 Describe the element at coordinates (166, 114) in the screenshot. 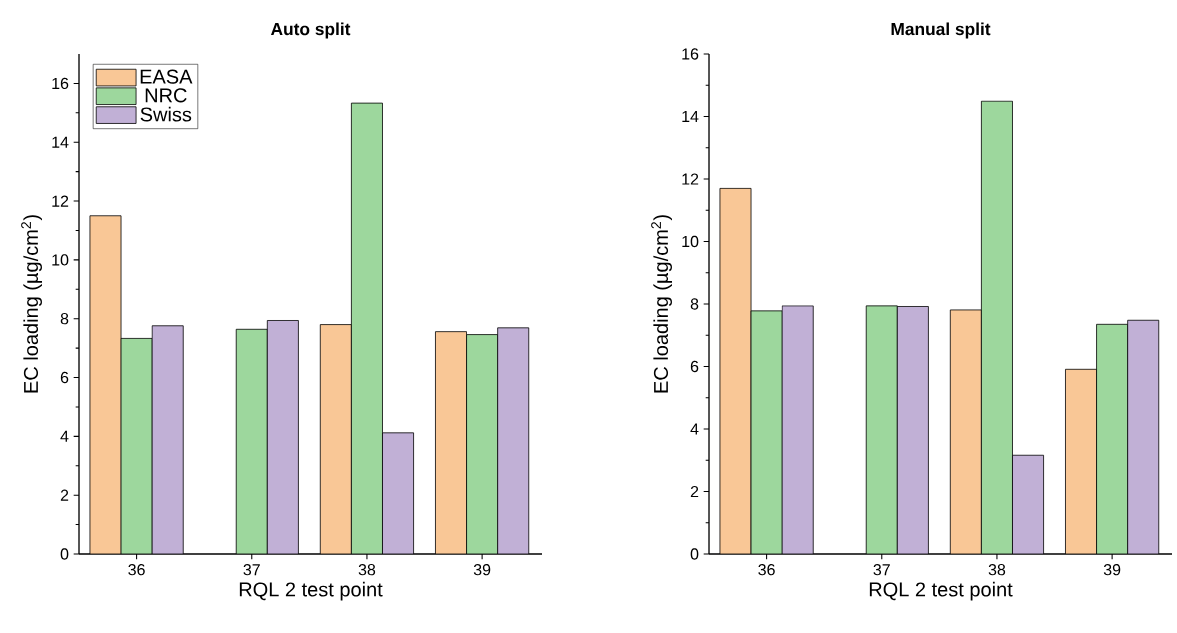

I see `legend-label: Swiss` at that location.